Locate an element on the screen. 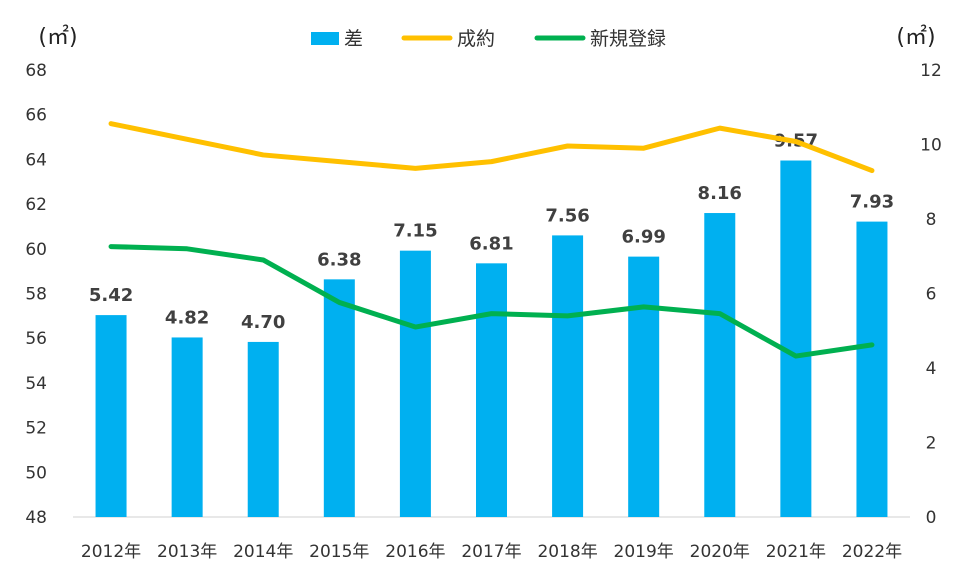  right-tick-label: 2 is located at coordinates (931, 444).